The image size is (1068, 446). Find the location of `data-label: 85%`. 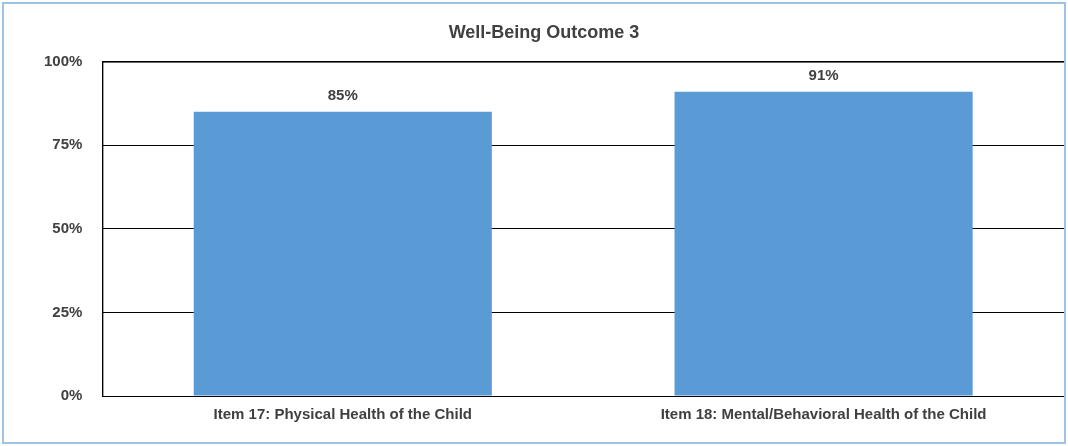

data-label: 85% is located at coordinates (342, 95).